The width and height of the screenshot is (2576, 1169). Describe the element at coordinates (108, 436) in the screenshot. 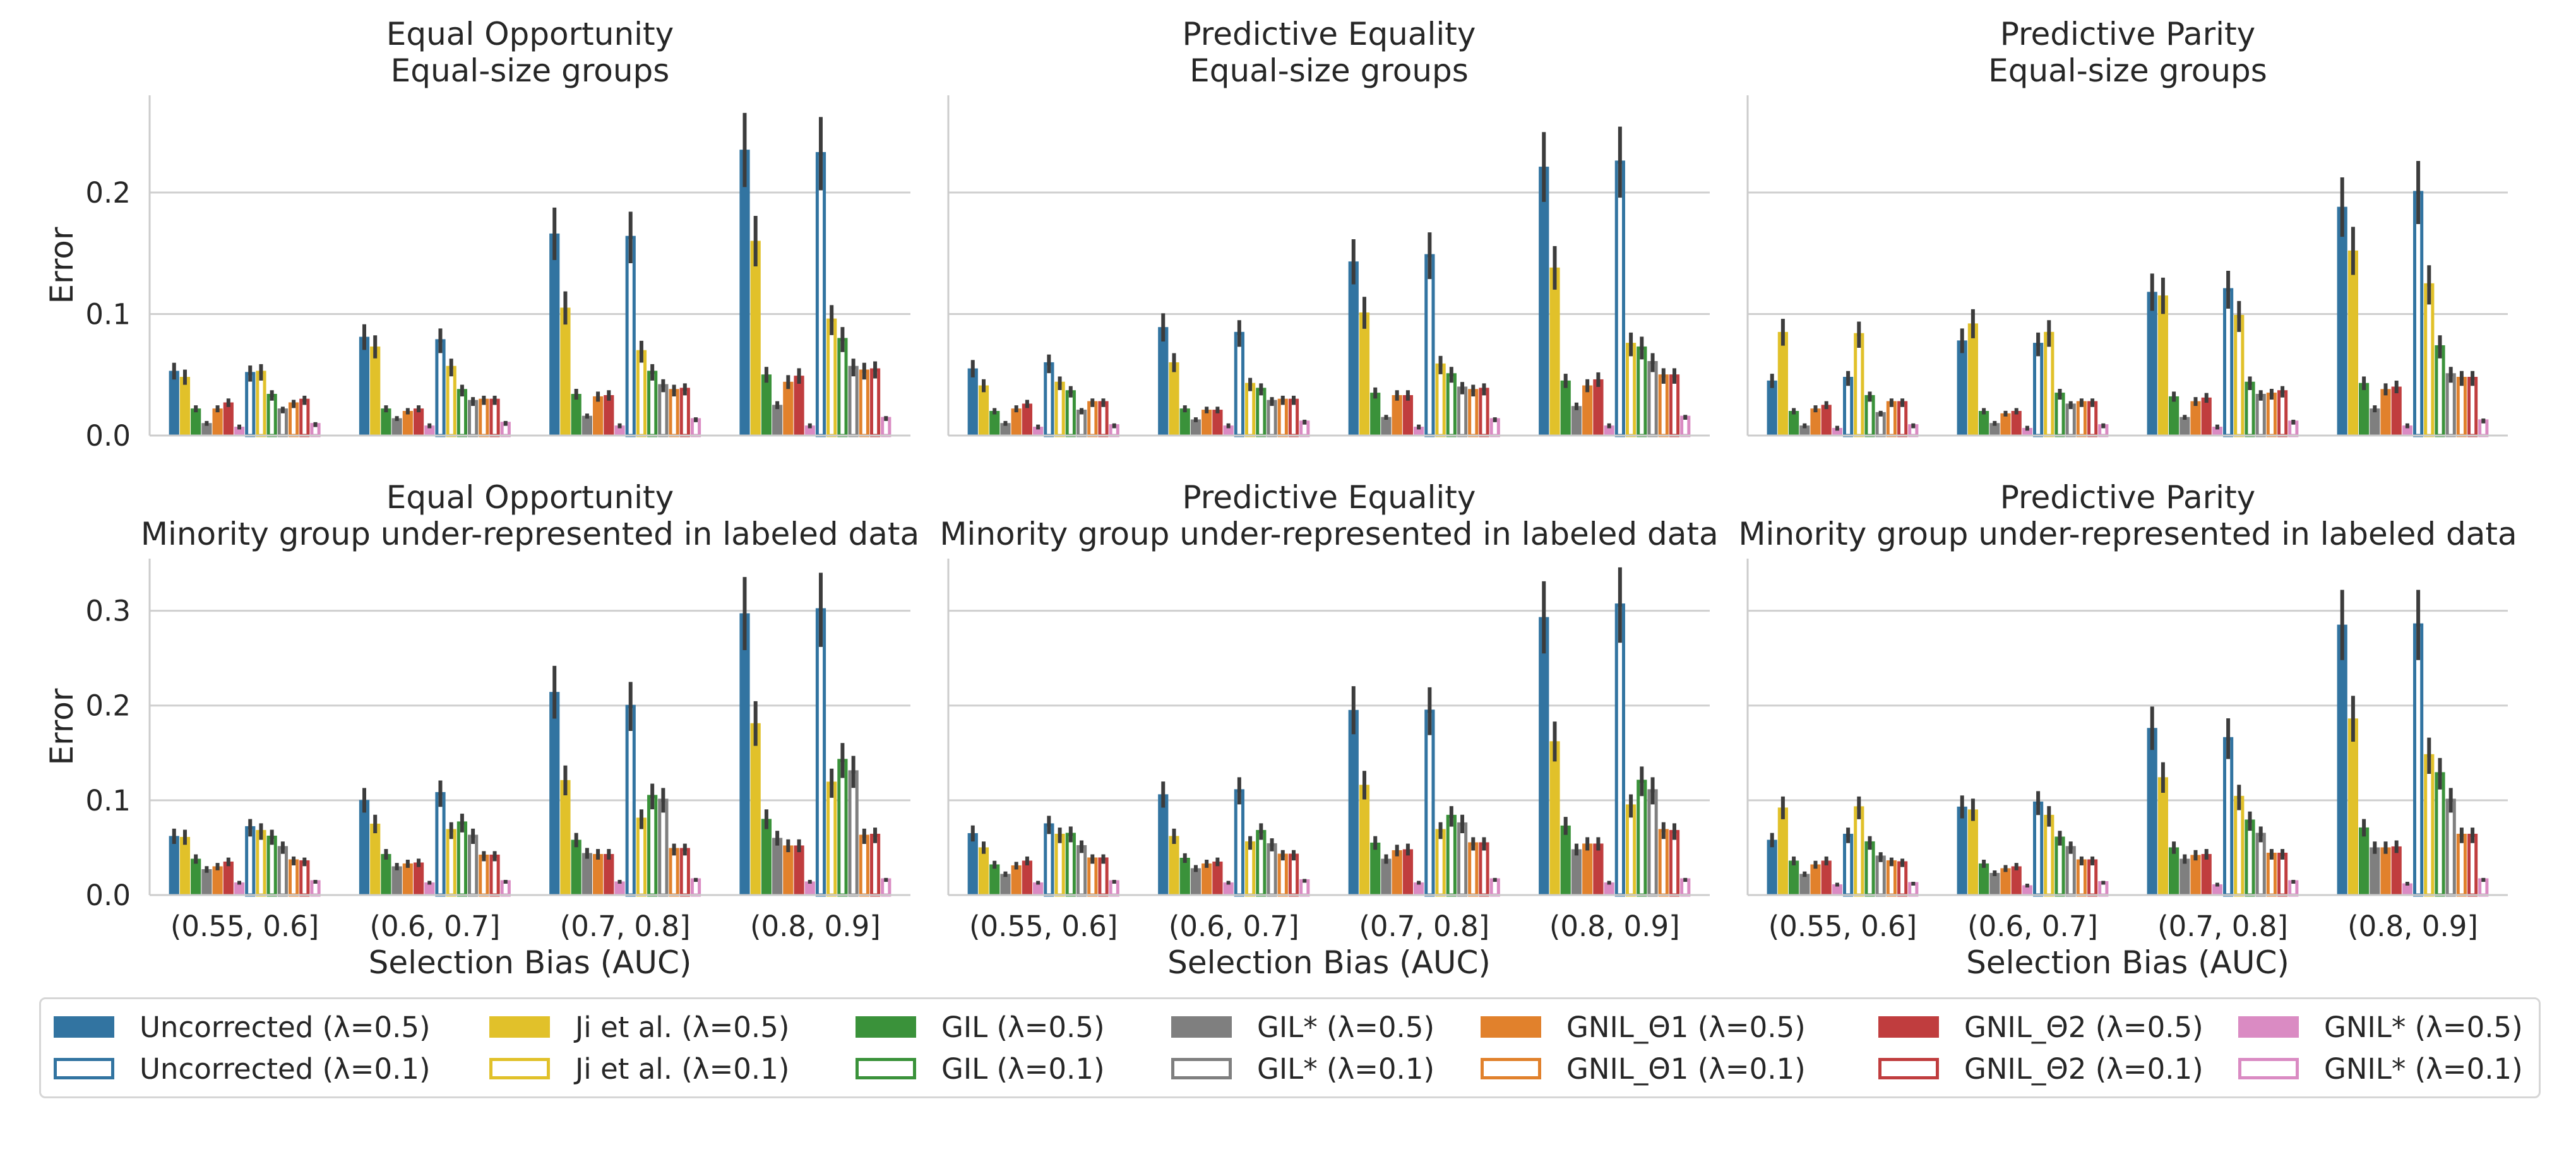

I see `y-tick-label: 0.0` at that location.